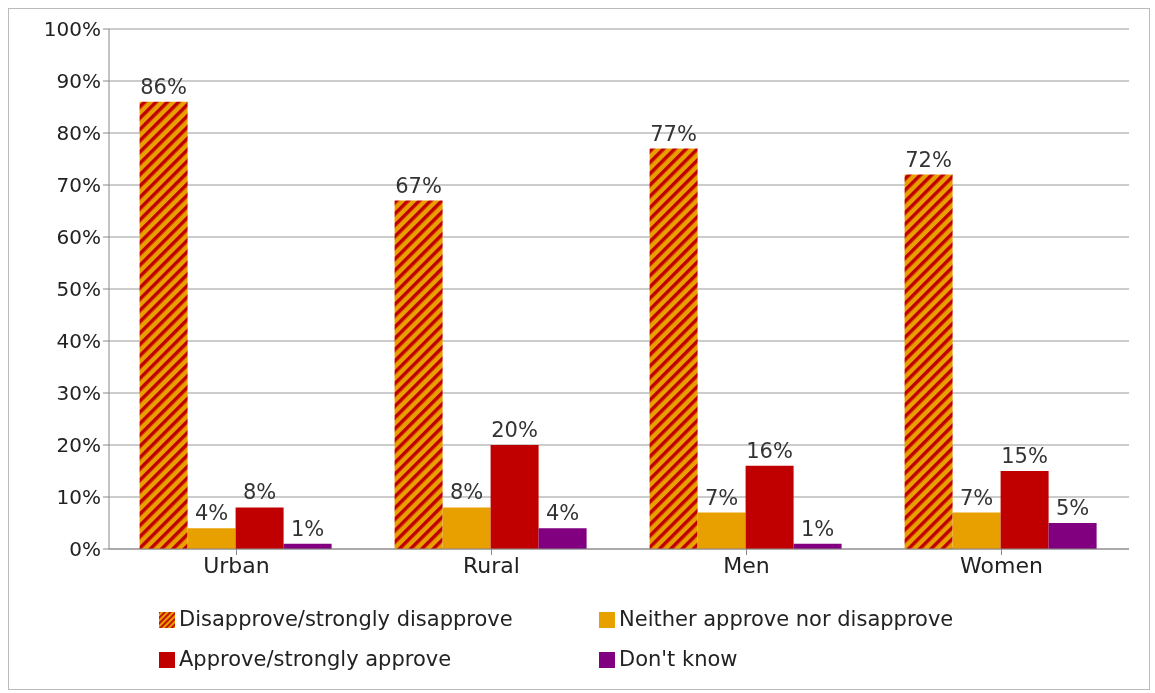 This screenshot has width=1155, height=693. I want to click on legend-label: Approve/strongly approve, so click(316, 659).